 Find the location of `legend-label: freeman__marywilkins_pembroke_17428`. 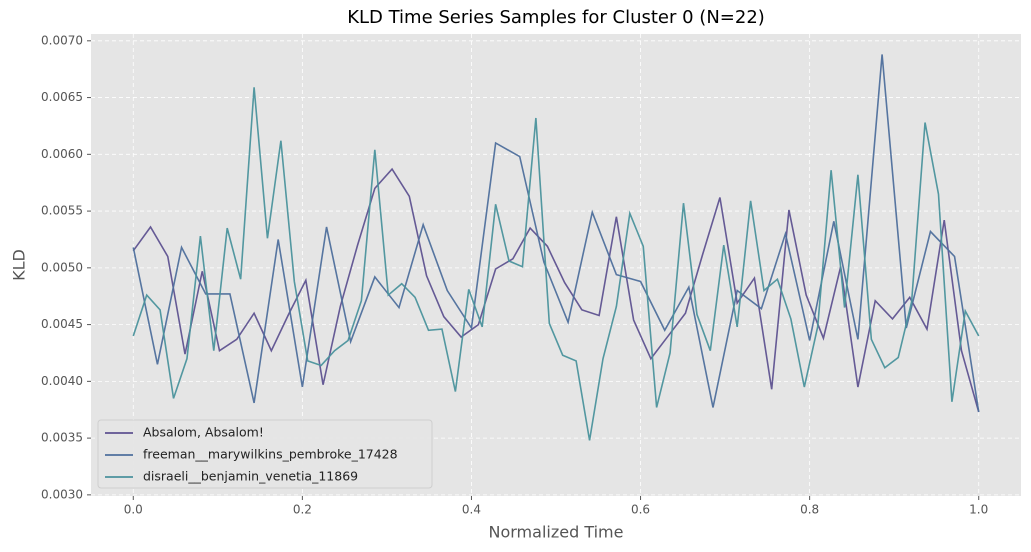

legend-label: freeman__marywilkins_pembroke_17428 is located at coordinates (270, 454).